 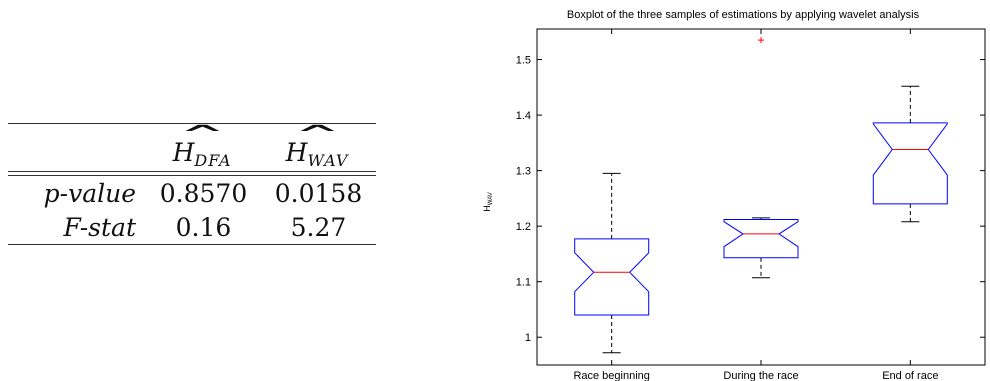 I want to click on x-tick-label: During the race, so click(x=760, y=375).